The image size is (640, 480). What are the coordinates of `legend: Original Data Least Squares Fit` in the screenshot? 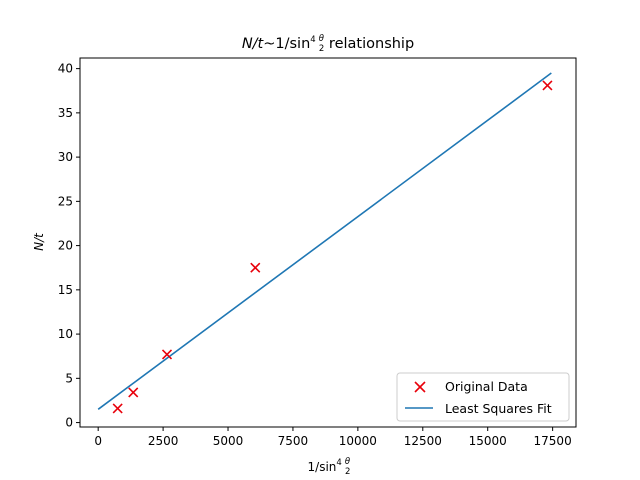 It's located at (483, 397).